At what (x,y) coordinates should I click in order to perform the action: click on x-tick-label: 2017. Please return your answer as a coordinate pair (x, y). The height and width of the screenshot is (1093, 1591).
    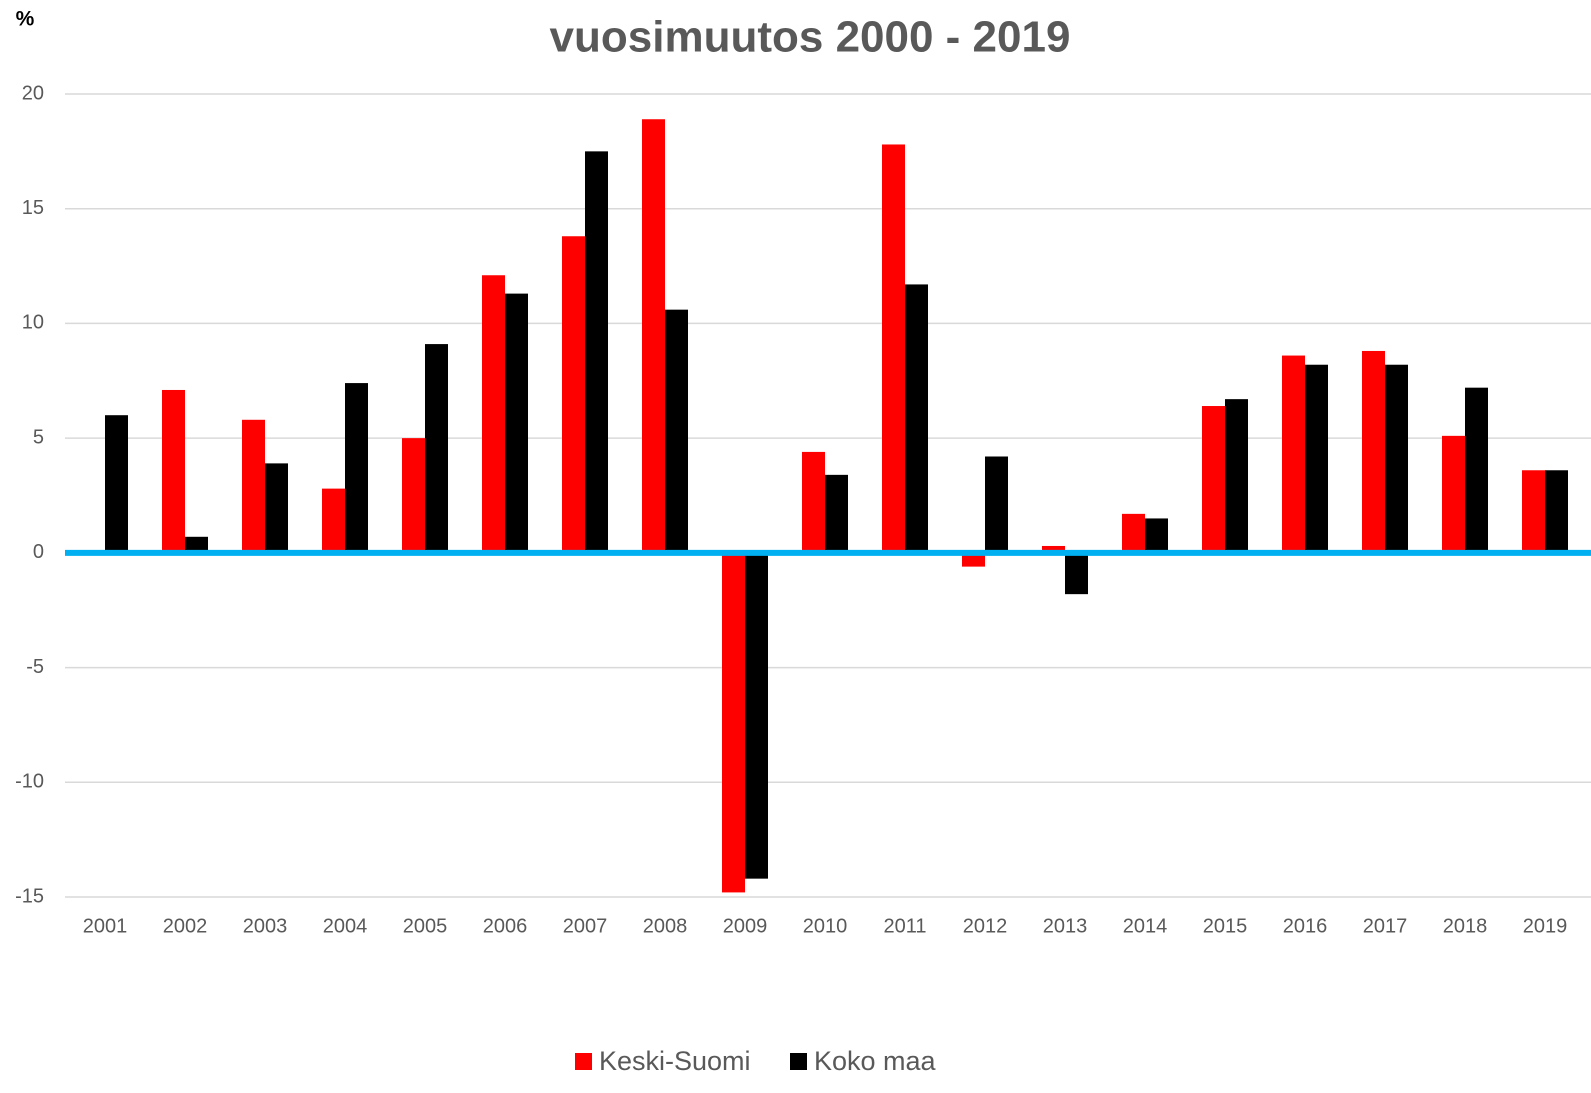
    Looking at the image, I should click on (1385, 926).